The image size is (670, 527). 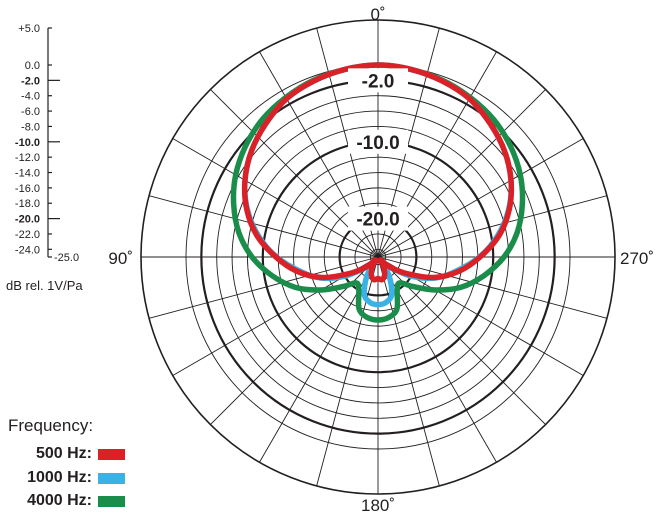 I want to click on angle-label: 180˚, so click(x=378, y=505).